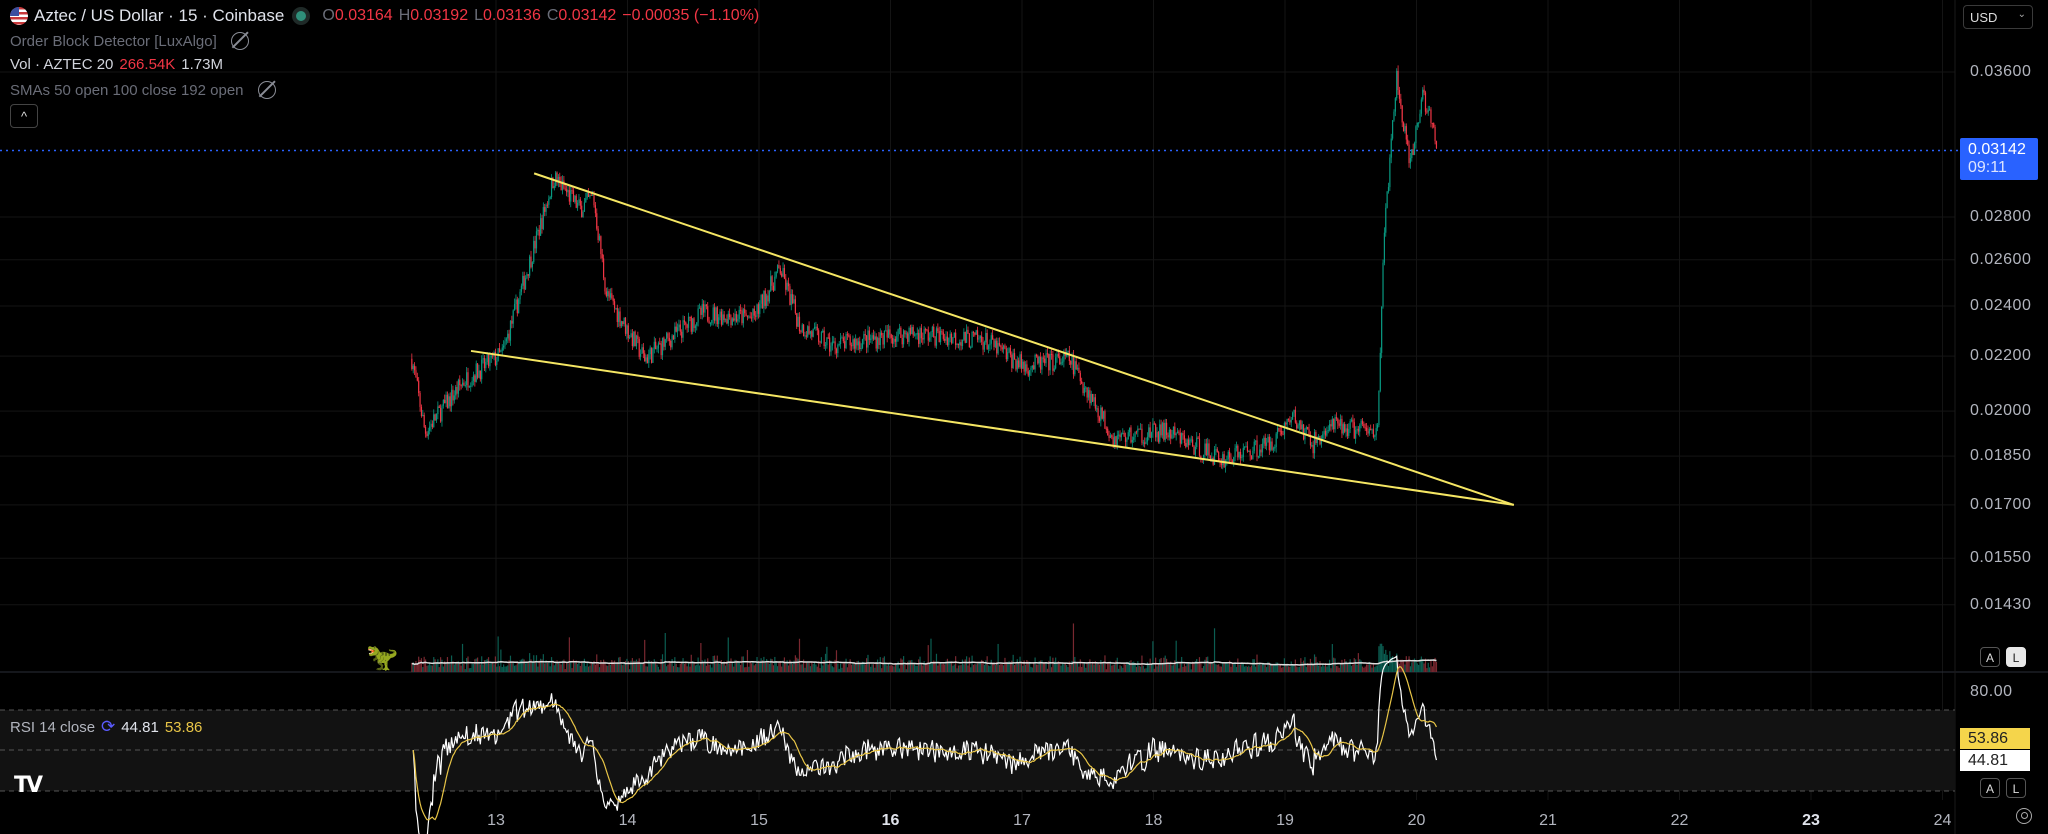  What do you see at coordinates (24, 116) in the screenshot?
I see `collapse-legend-button: ^` at bounding box center [24, 116].